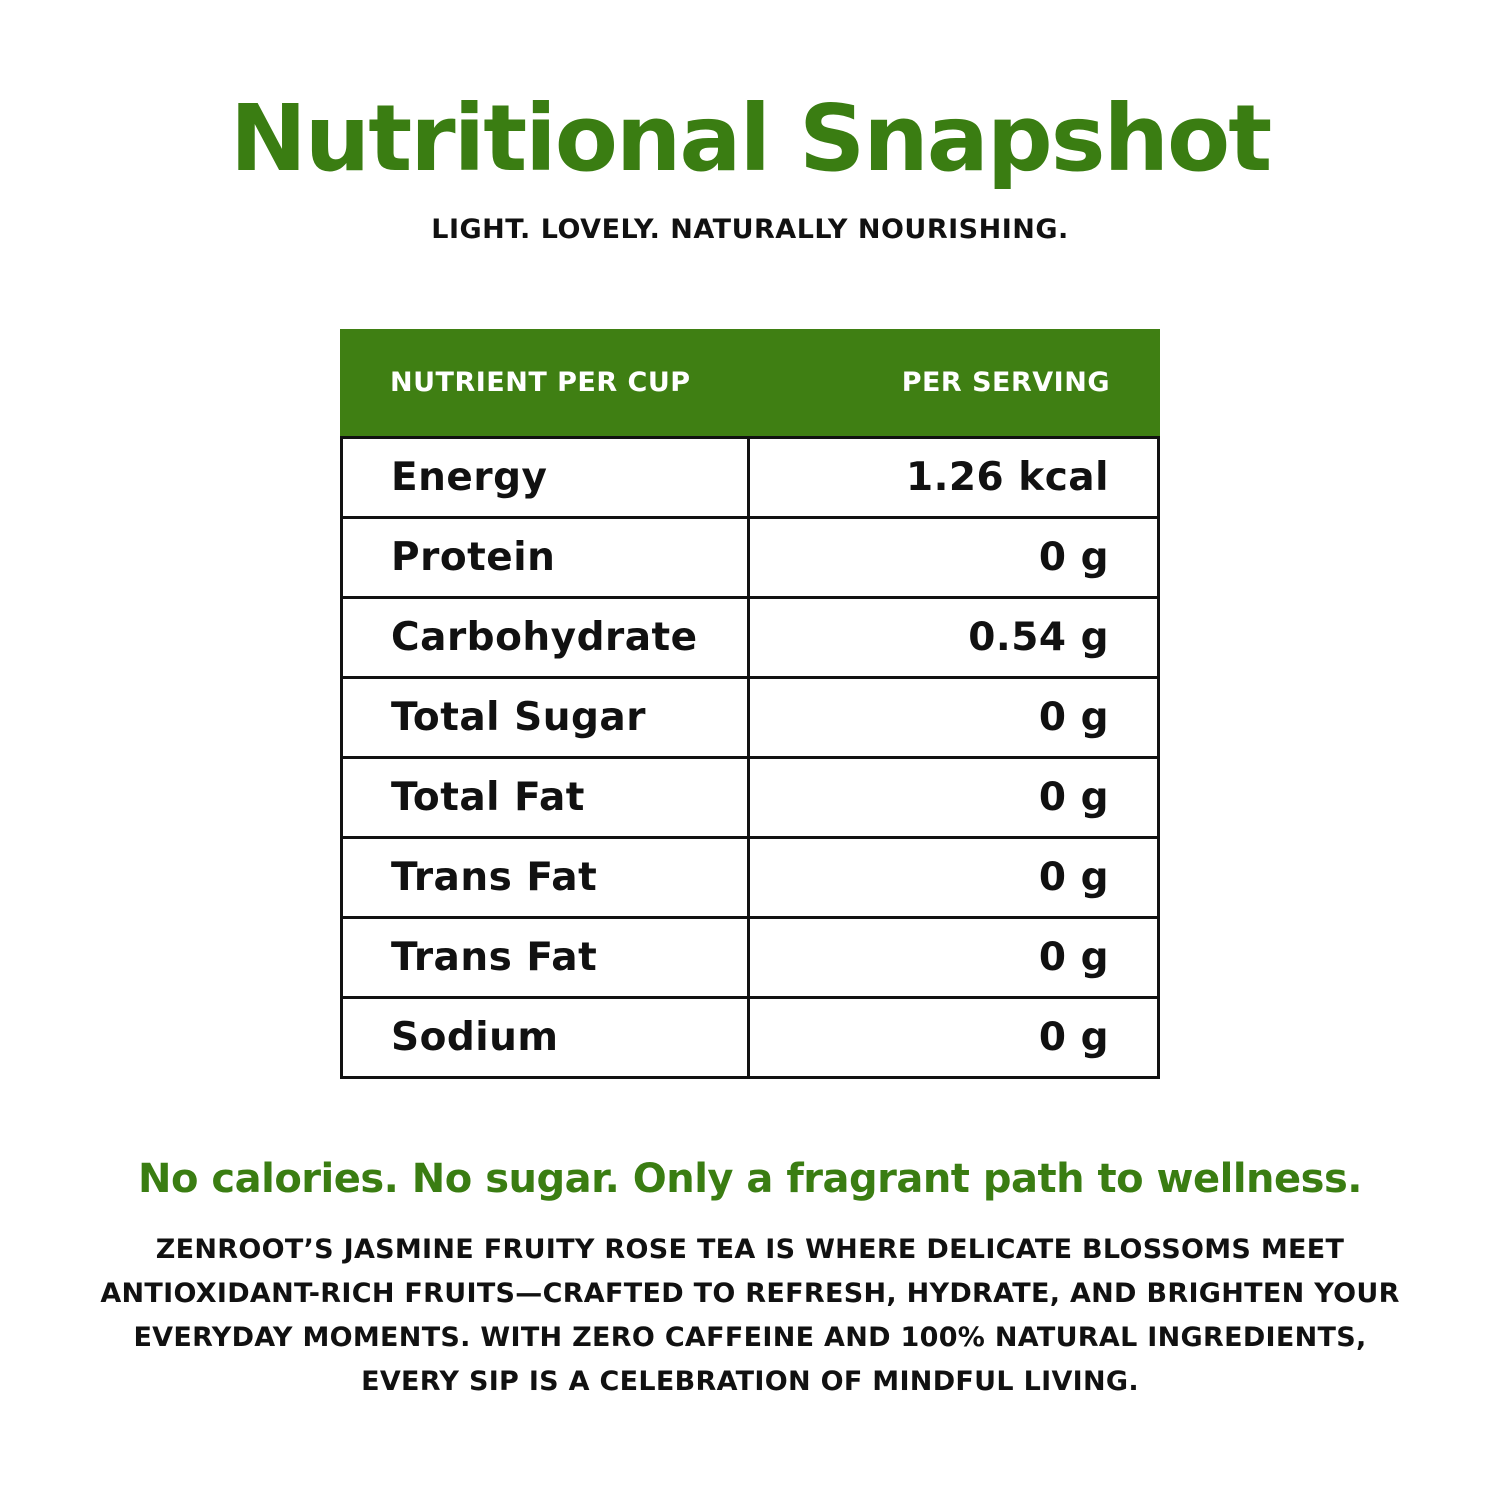  Describe the element at coordinates (750, 138) in the screenshot. I see `page-title: Nutritional Snapshot` at that location.